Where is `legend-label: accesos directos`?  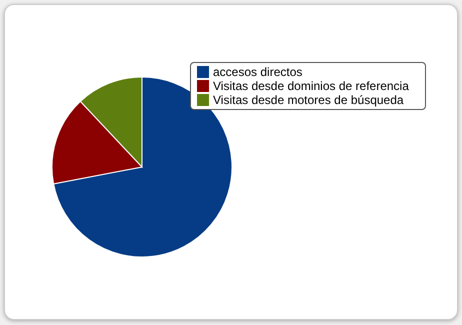
legend-label: accesos directos is located at coordinates (257, 72).